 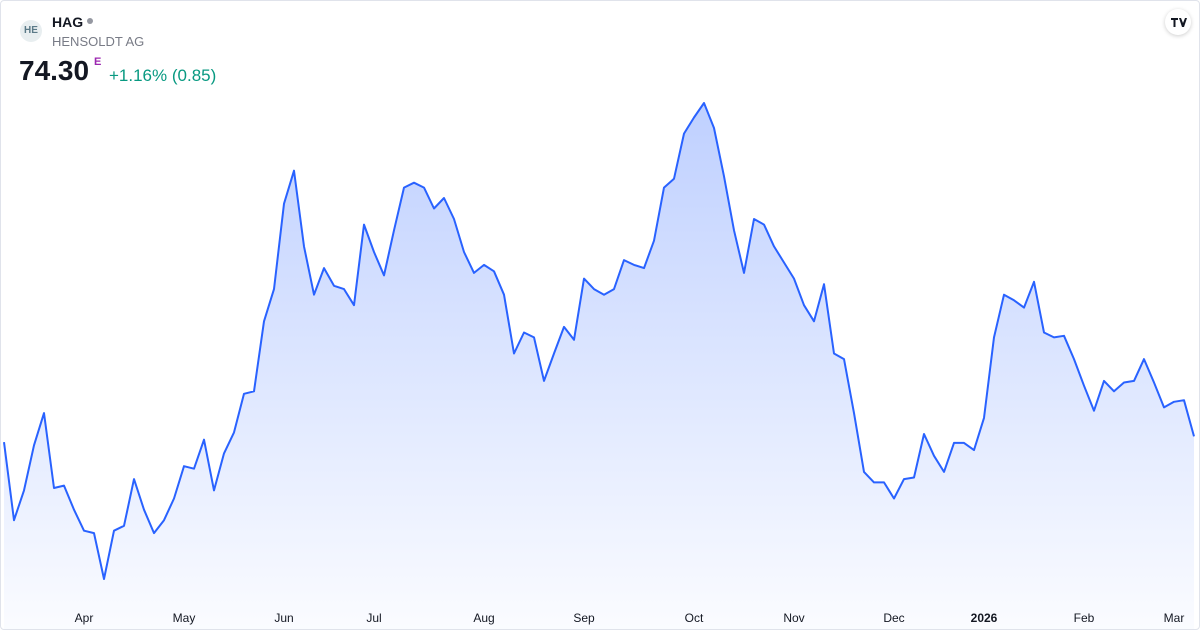 What do you see at coordinates (373, 618) in the screenshot?
I see `x-tick-label: Jul` at bounding box center [373, 618].